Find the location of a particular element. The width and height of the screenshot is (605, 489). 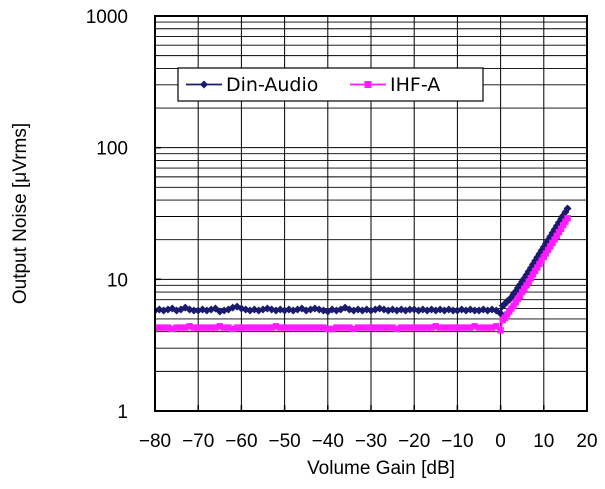

legend: Din-Audio IHF-A is located at coordinates (330, 84).